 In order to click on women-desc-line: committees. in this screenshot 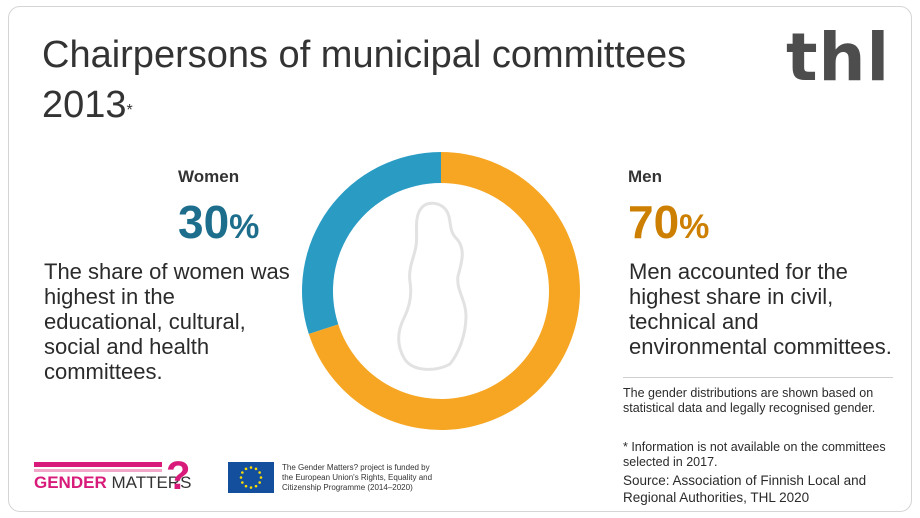, I will do `click(103, 371)`.